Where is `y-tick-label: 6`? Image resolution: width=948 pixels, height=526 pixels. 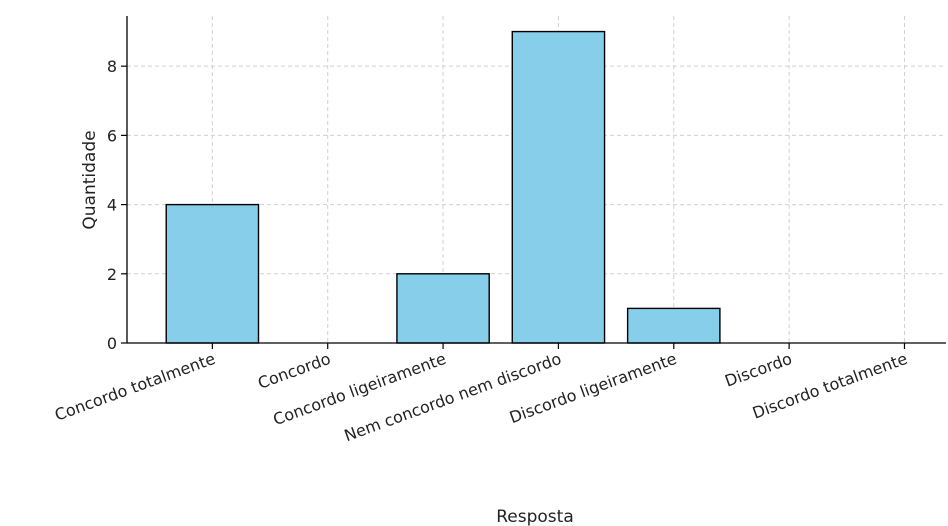
y-tick-label: 6 is located at coordinates (112, 135).